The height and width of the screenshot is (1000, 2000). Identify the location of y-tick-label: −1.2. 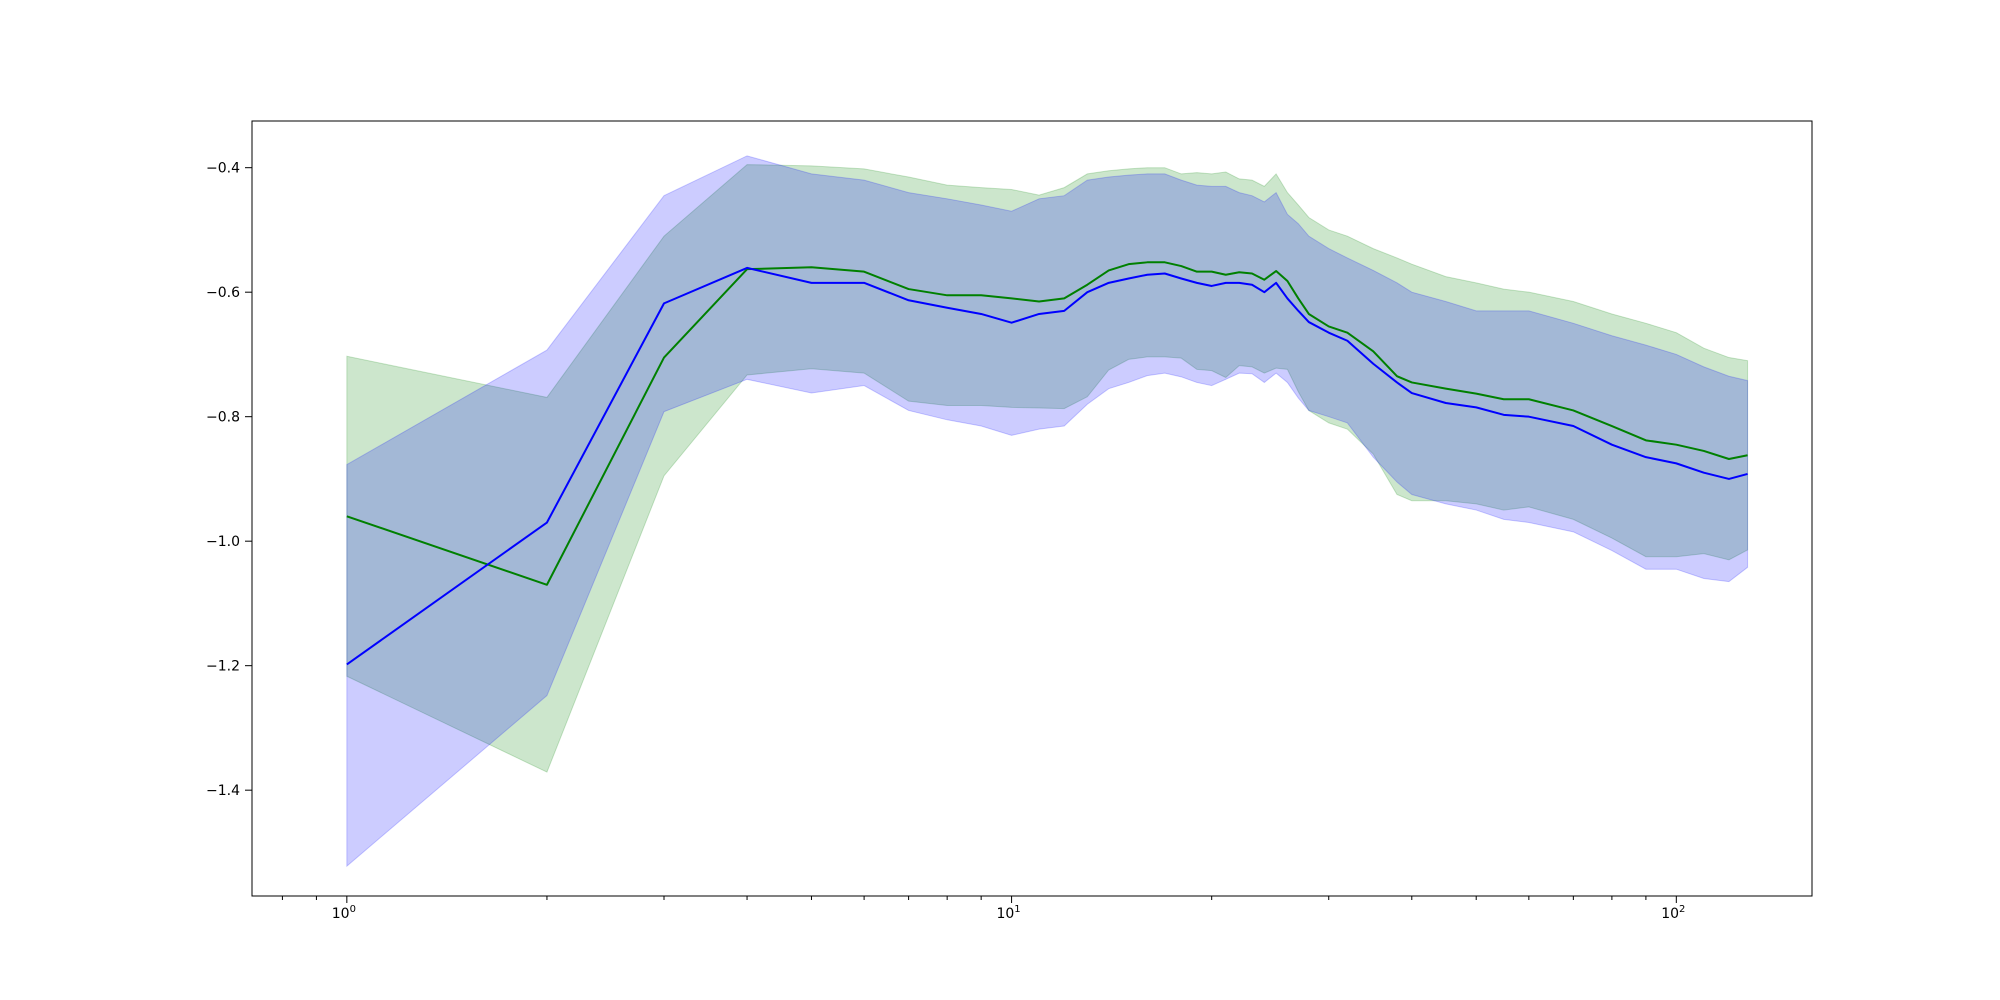
(223, 667).